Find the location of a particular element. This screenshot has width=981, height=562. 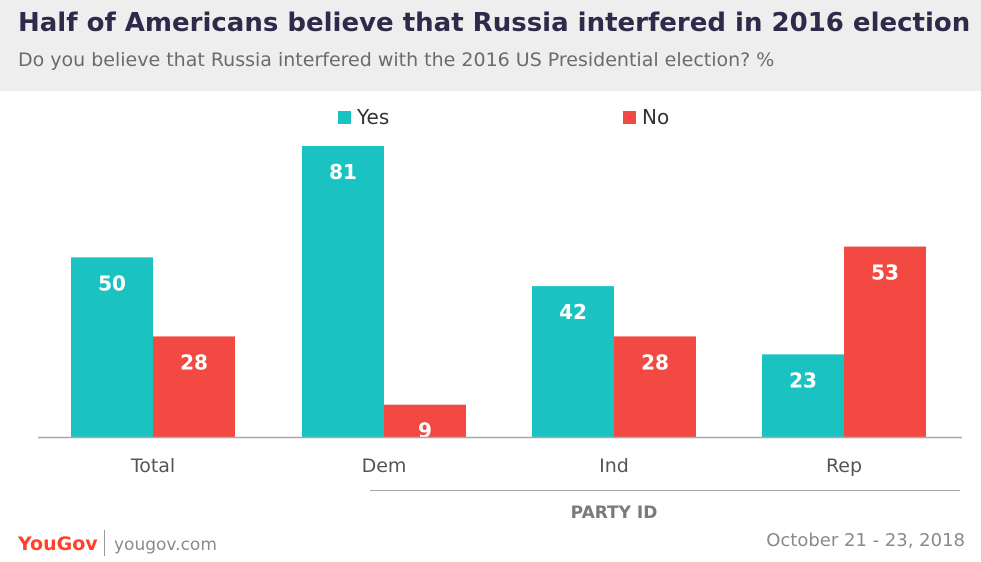

footer-divider is located at coordinates (104, 543).